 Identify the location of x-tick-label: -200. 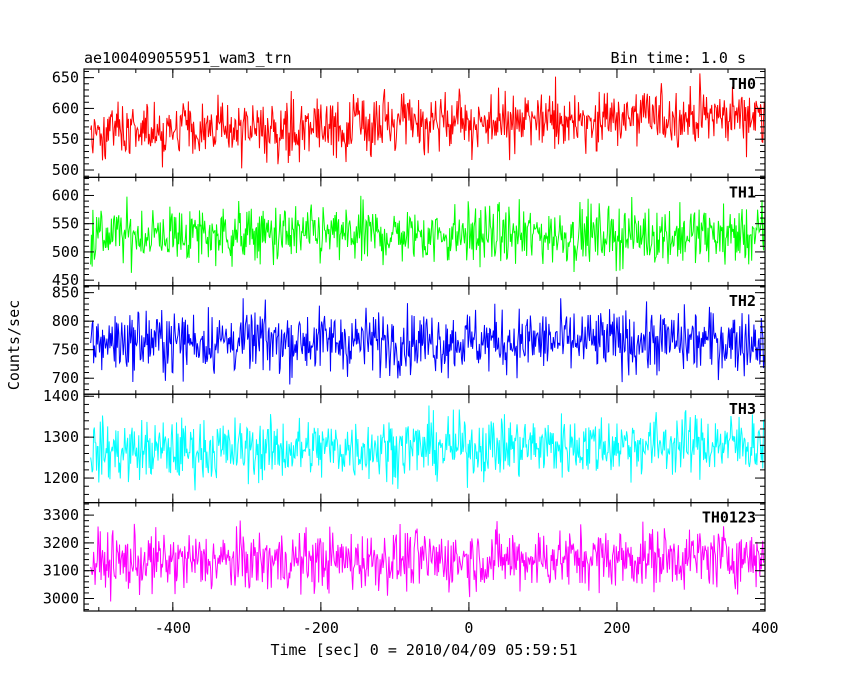
(321, 628).